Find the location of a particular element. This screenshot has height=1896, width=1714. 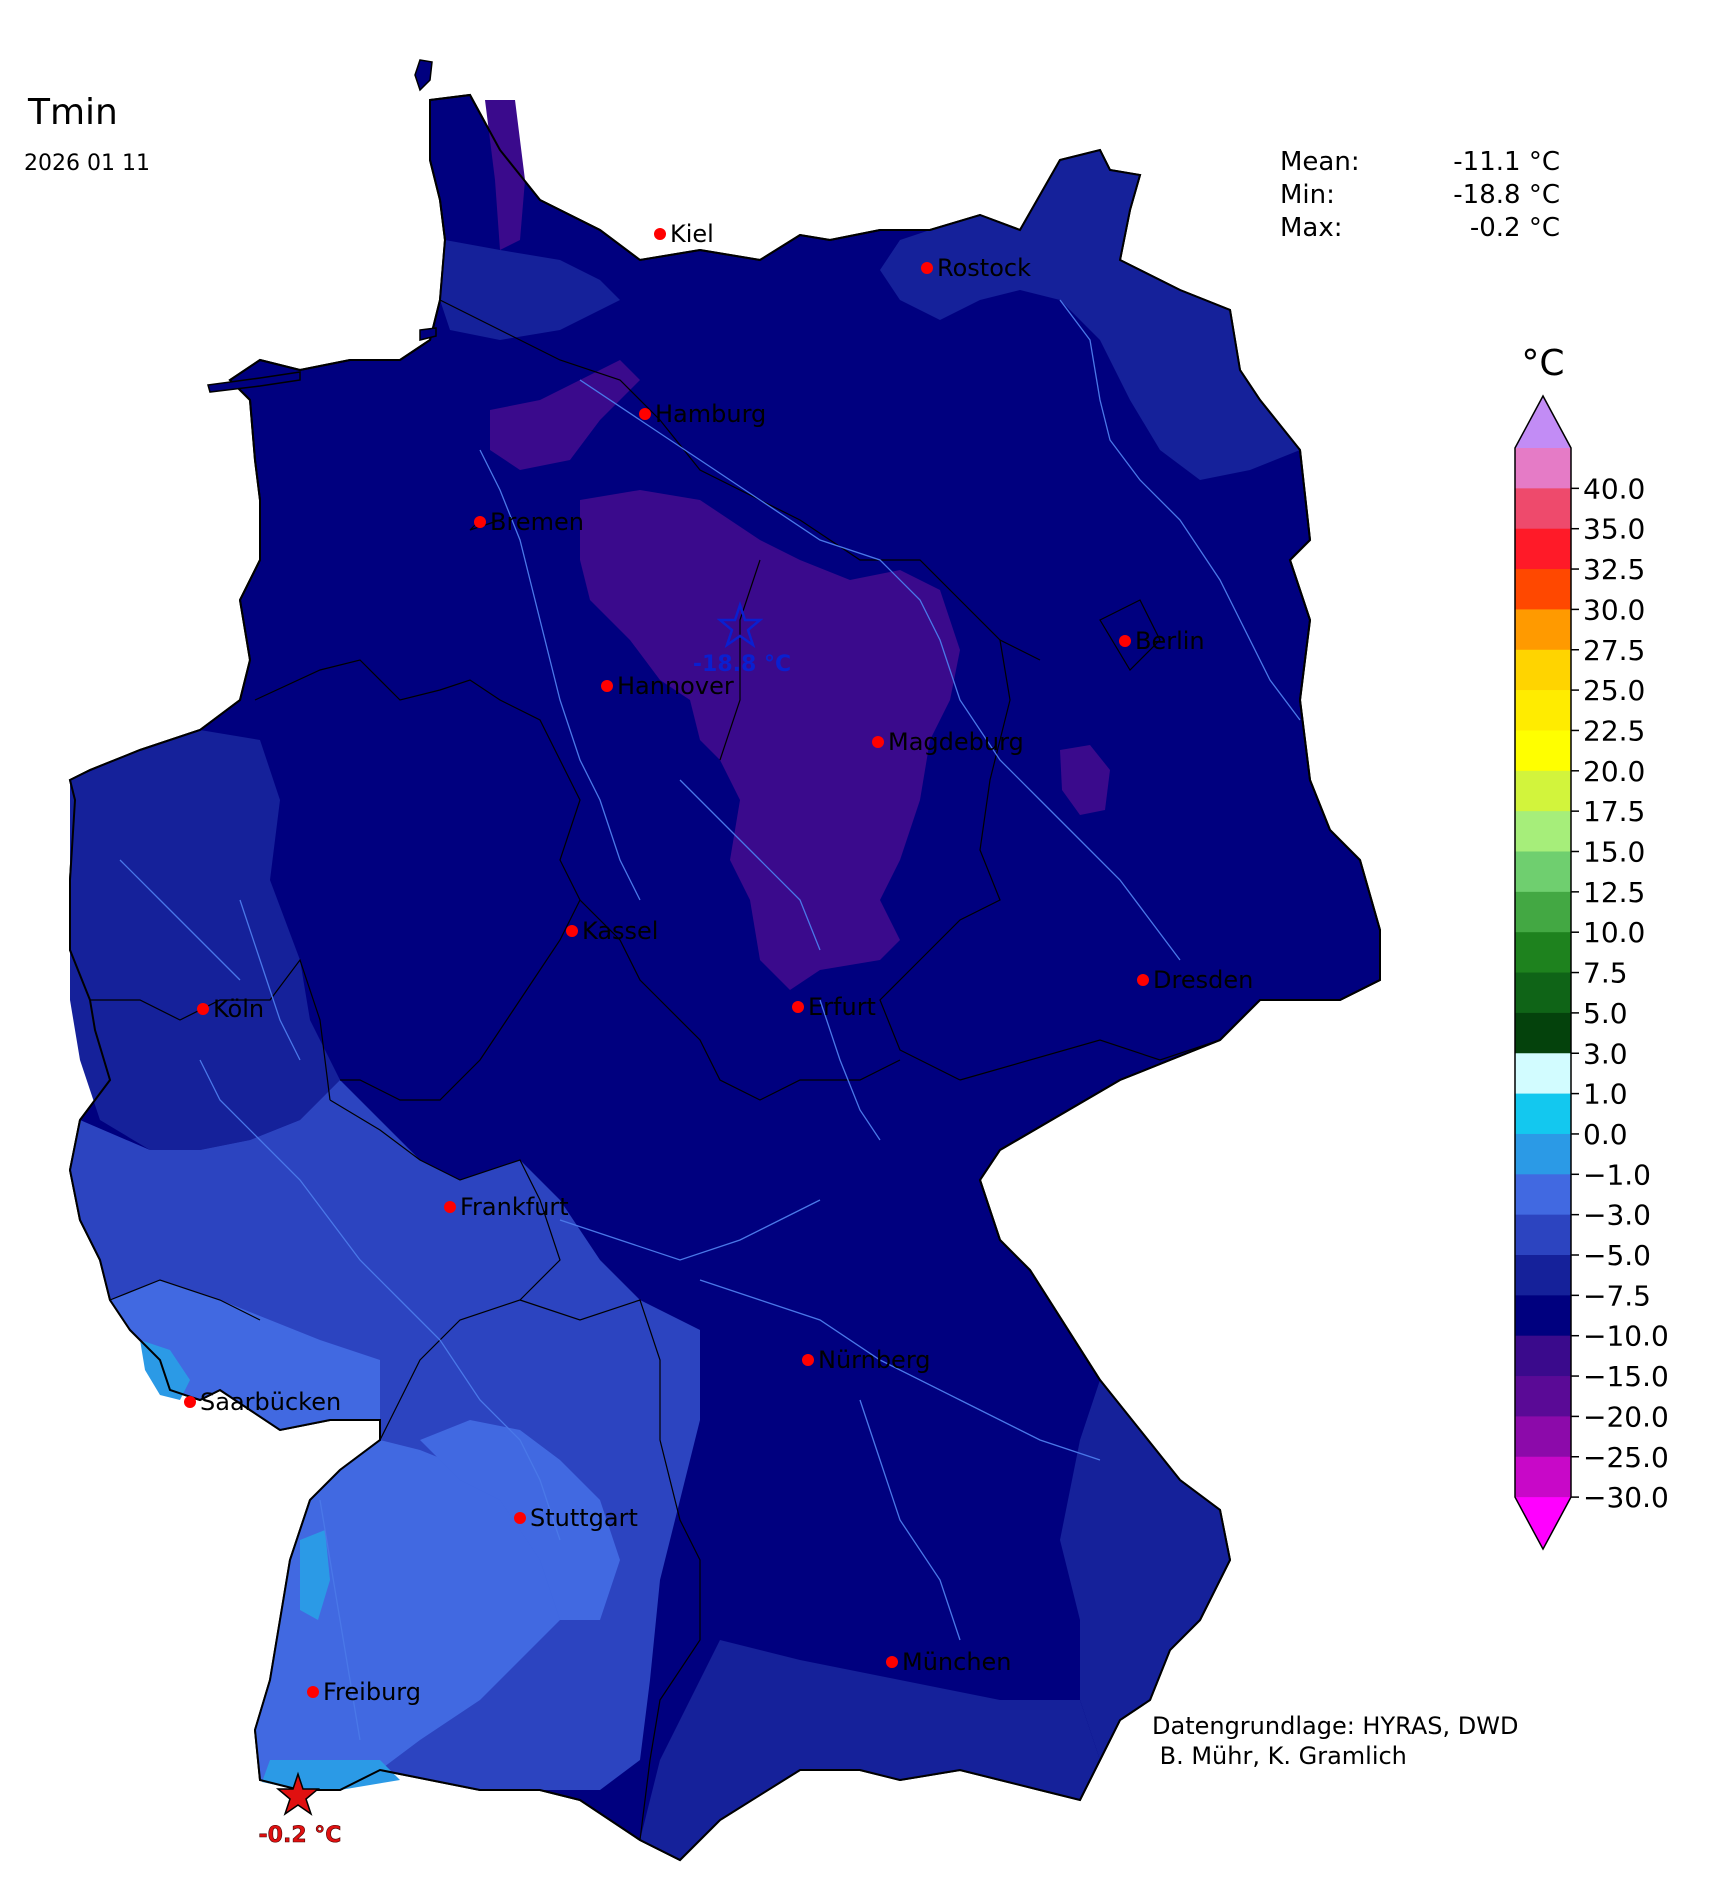

min-extreme-marker: -18.8 °C is located at coordinates (742, 639).